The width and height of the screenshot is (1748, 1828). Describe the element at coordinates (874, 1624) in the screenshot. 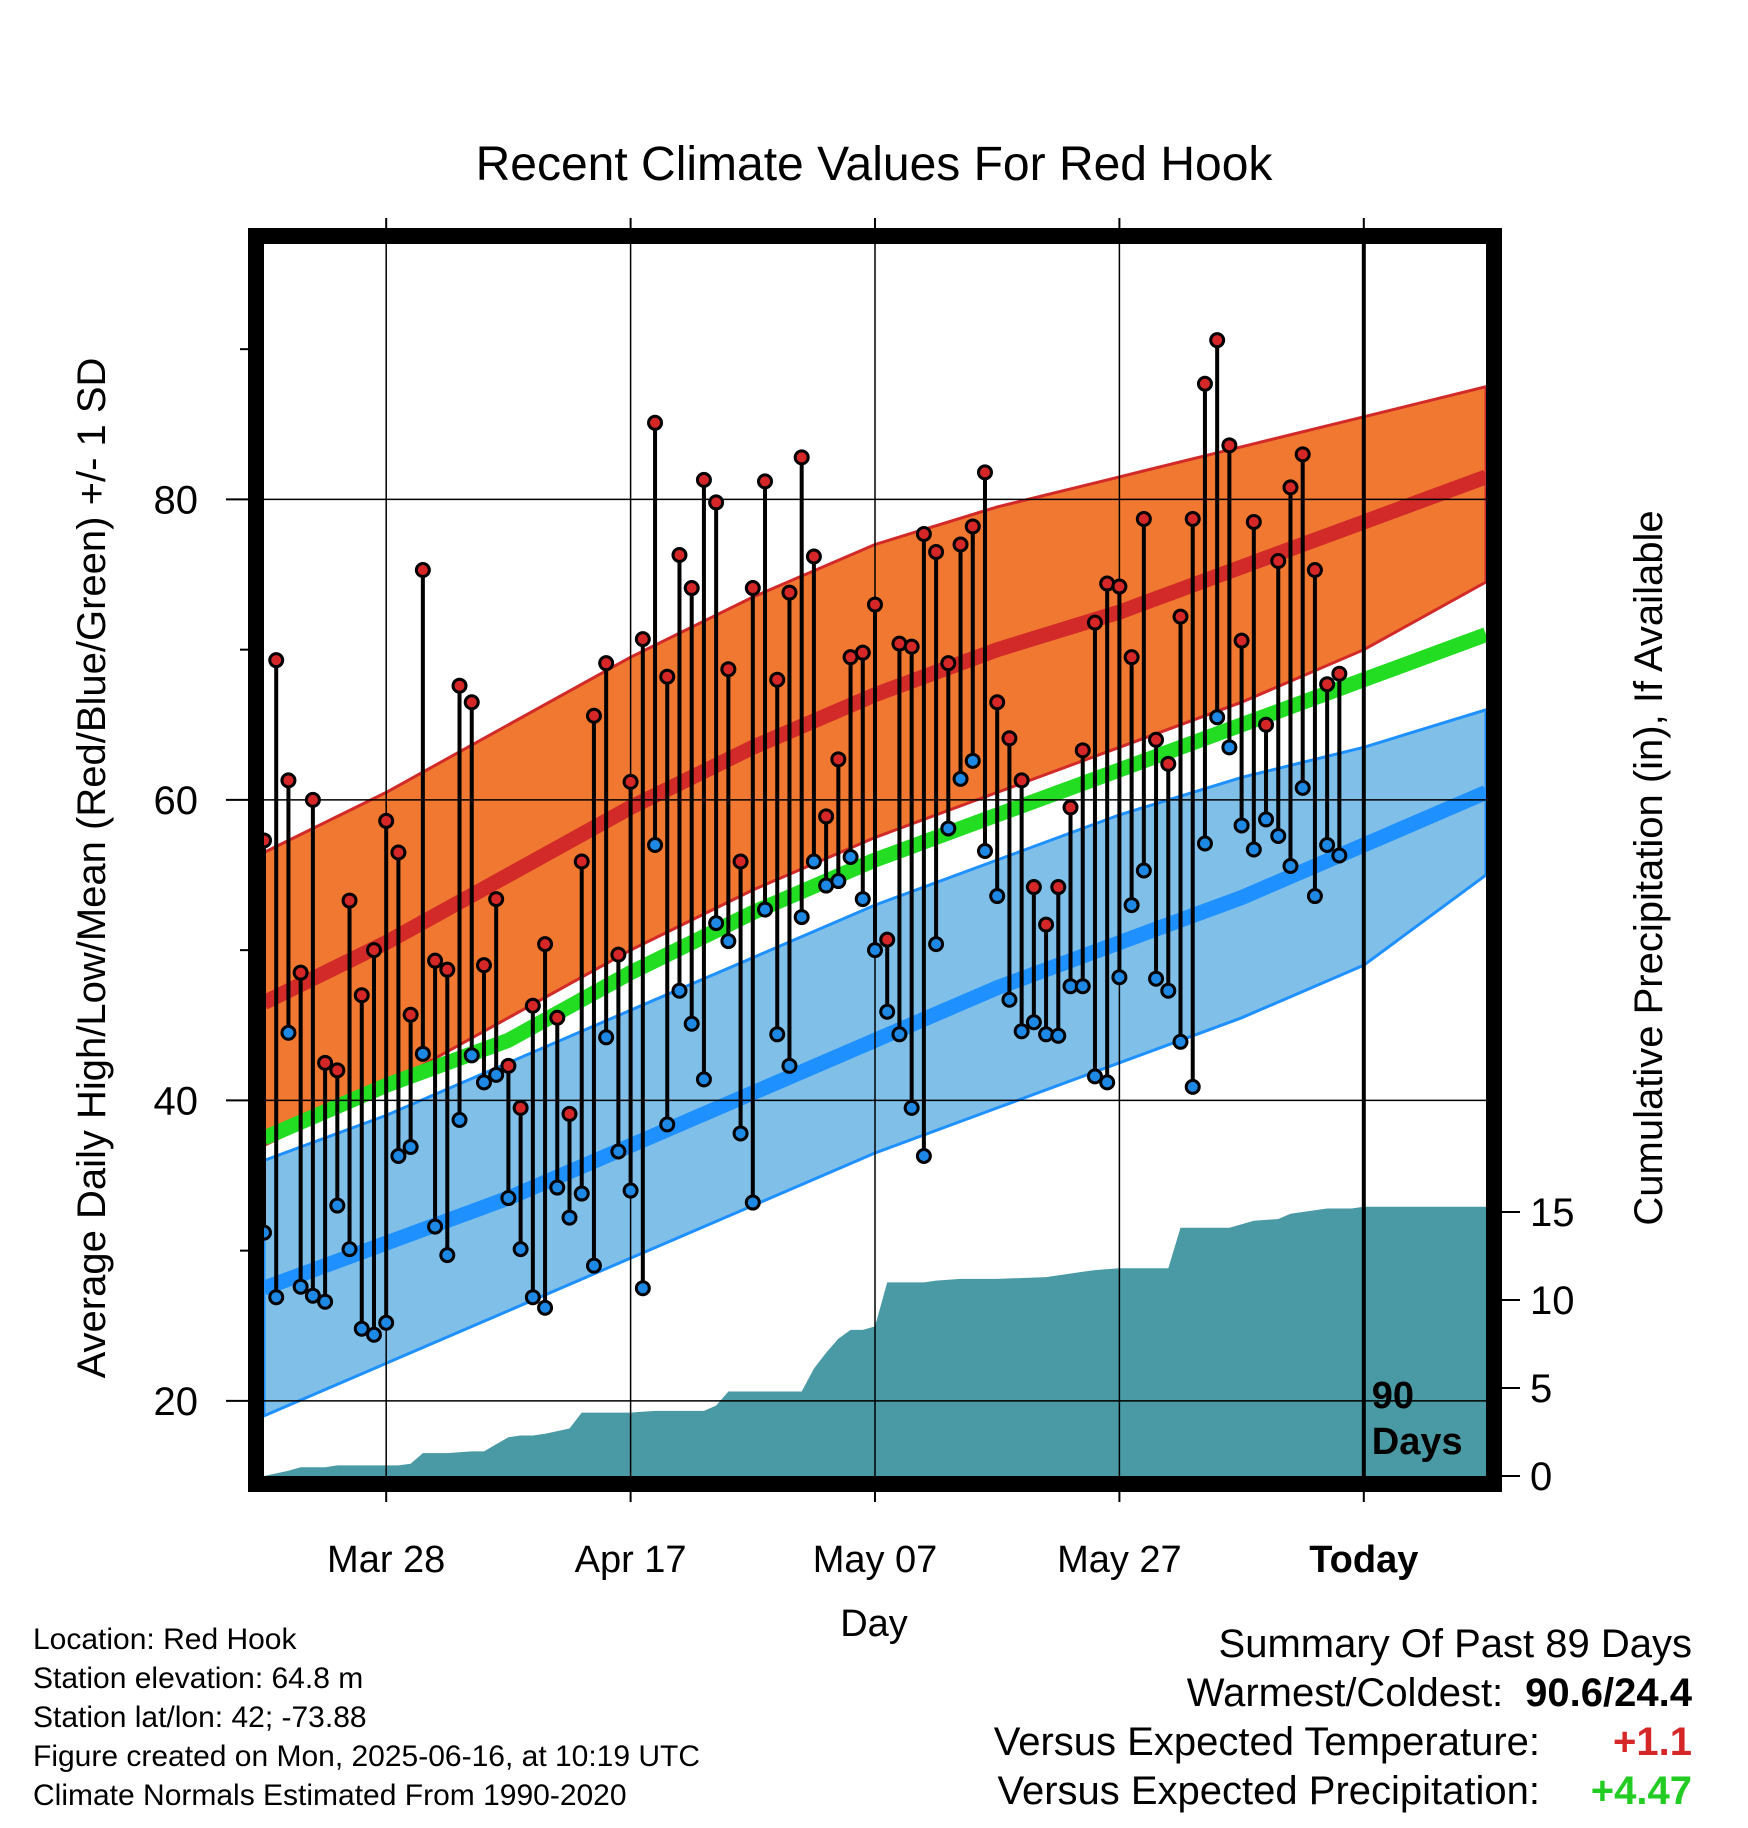

I see `x-axis-label: Day` at that location.